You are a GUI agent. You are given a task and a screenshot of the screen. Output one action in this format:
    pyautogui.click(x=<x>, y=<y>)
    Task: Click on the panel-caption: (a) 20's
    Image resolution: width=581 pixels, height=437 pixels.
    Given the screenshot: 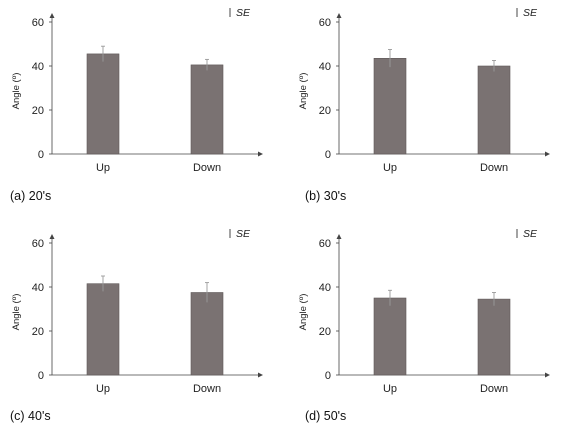 What is the action you would take?
    pyautogui.click(x=30, y=196)
    